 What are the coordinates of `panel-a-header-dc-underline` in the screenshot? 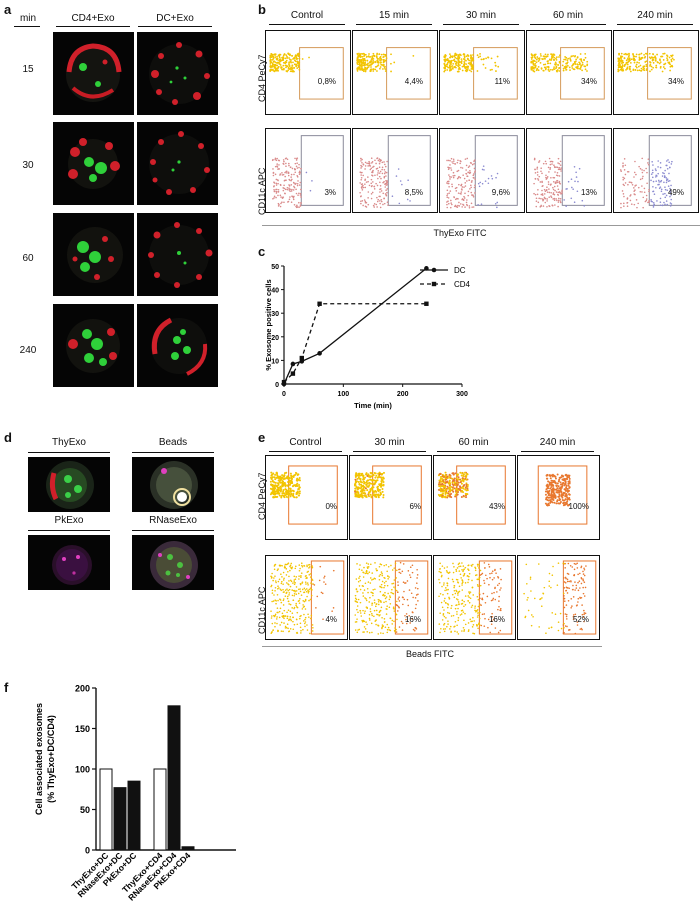 It's located at (175, 26).